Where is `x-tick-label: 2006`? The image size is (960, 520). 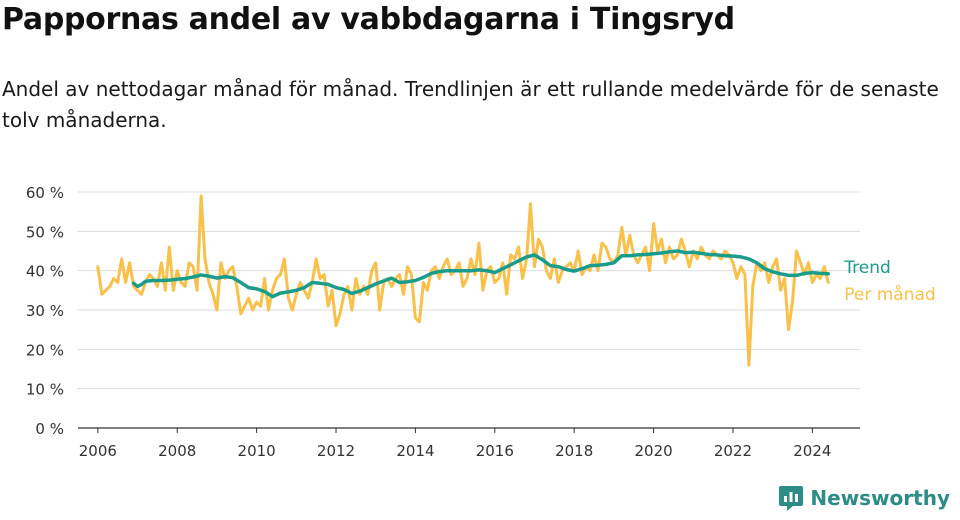 x-tick-label: 2006 is located at coordinates (98, 451).